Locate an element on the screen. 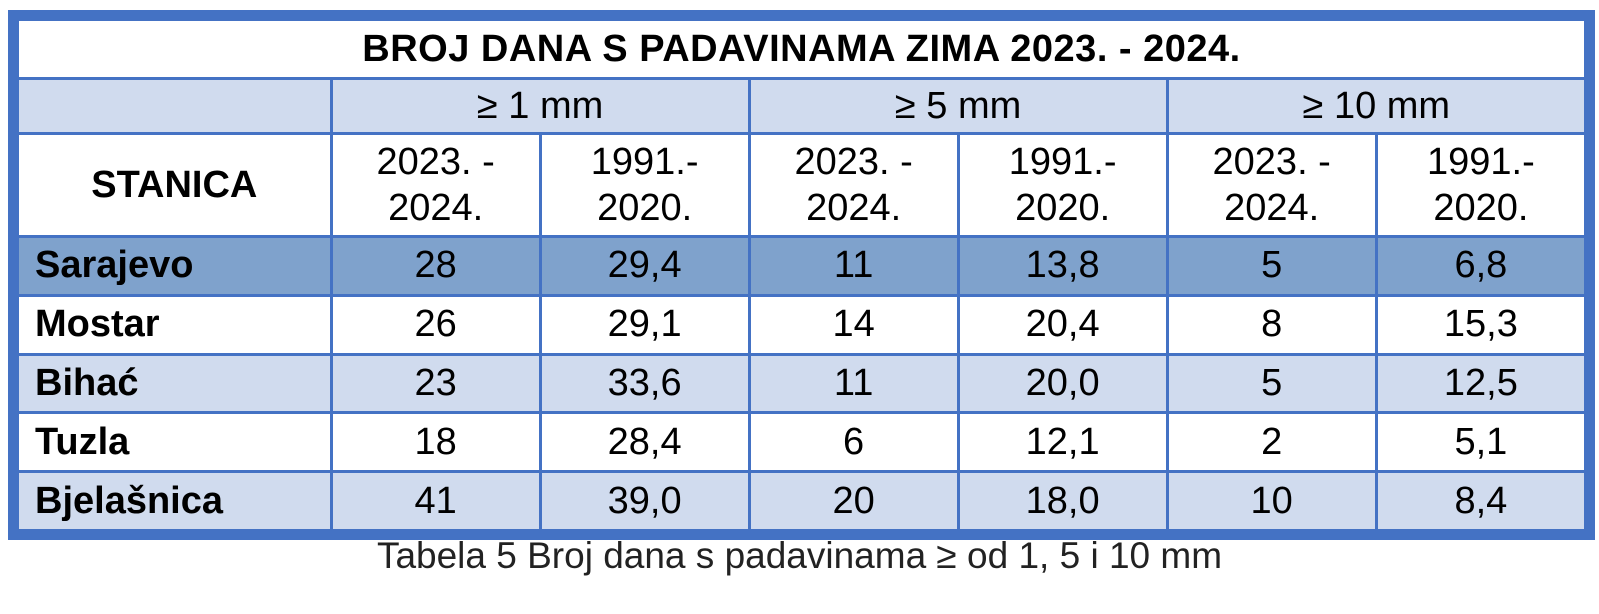 The height and width of the screenshot is (614, 1599). station-name: Sarajevo is located at coordinates (174, 266).